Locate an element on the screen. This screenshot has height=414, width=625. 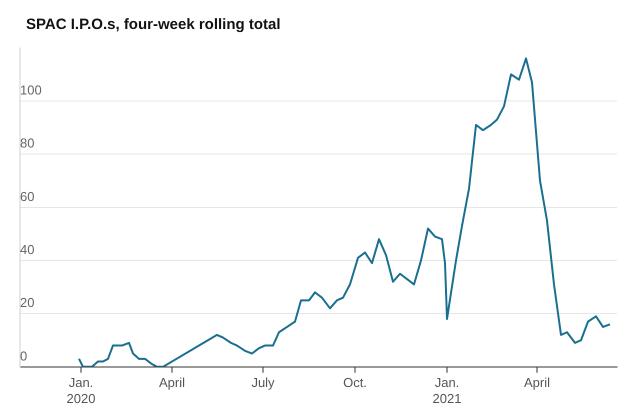
chart-title: SPAC I.P.O.s, four-week rolling total is located at coordinates (153, 24).